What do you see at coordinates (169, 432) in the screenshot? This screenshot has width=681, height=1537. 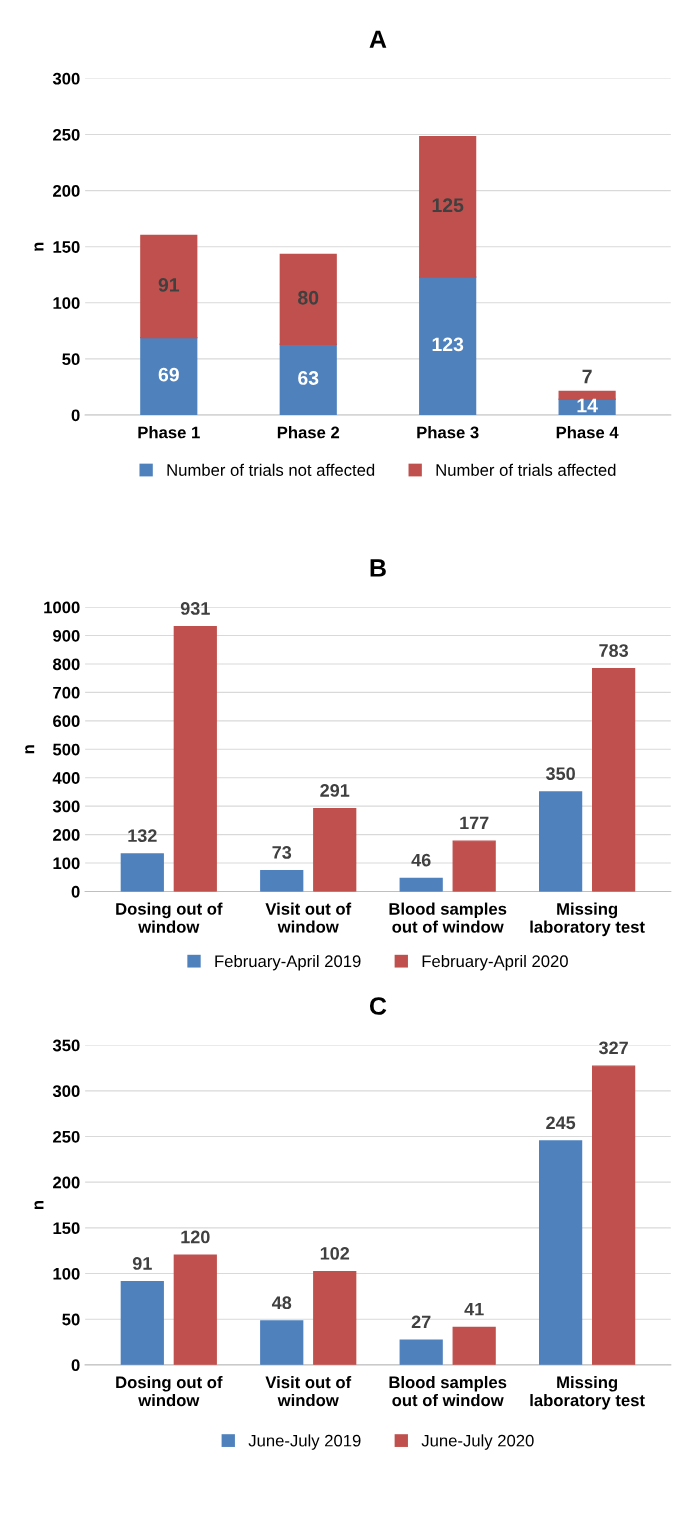 I see `x-tick-label: Phase 1` at bounding box center [169, 432].